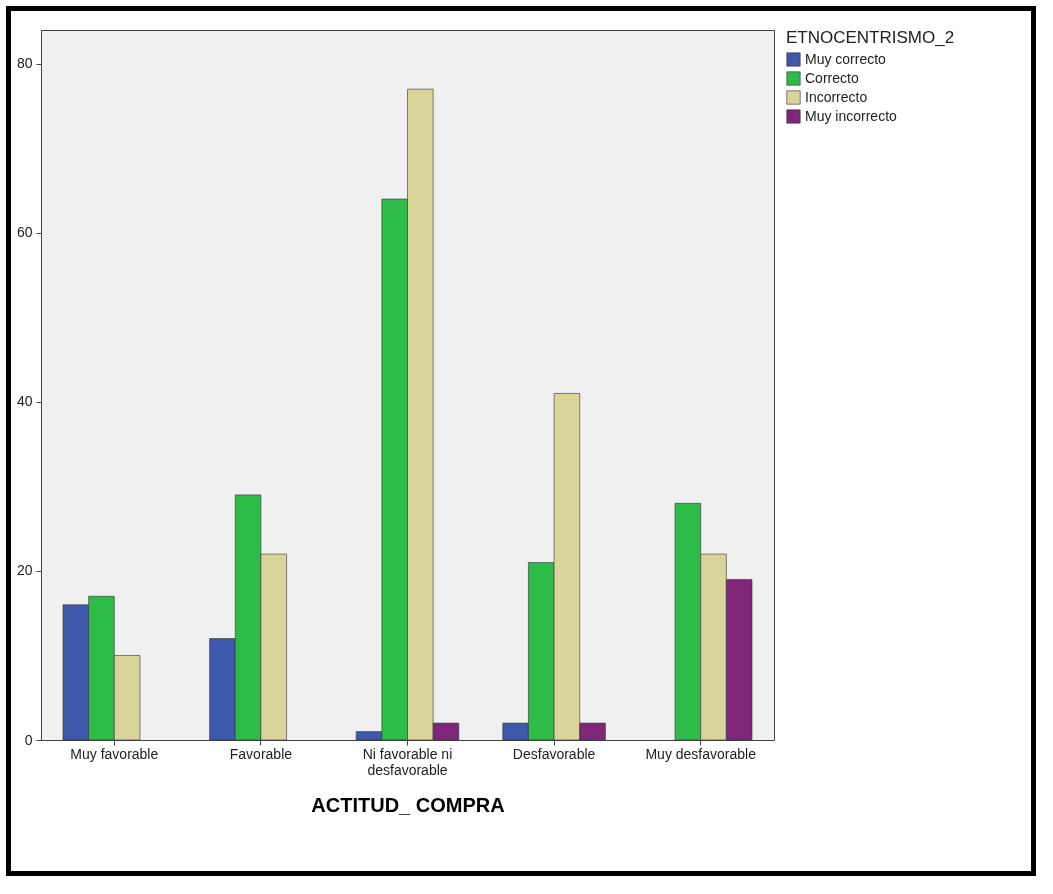 The width and height of the screenshot is (1053, 894). What do you see at coordinates (24, 63) in the screenshot?
I see `y-tick-label: 80` at bounding box center [24, 63].